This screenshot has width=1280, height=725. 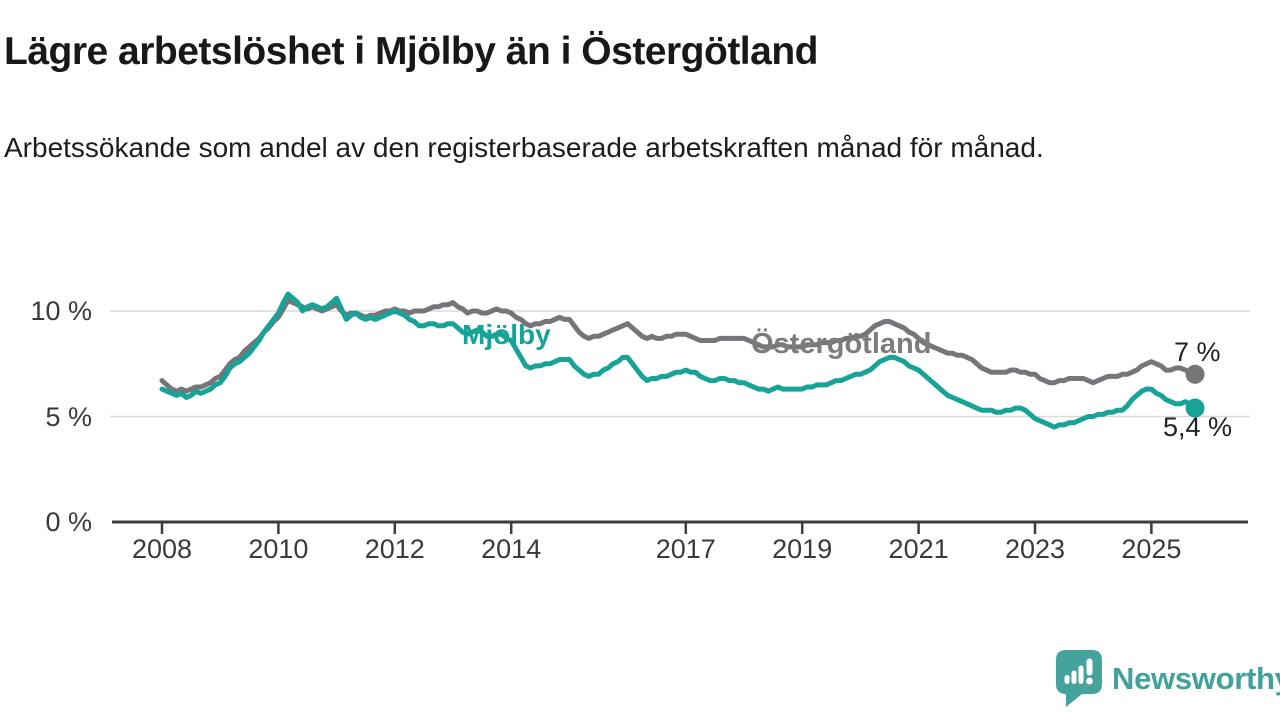 I want to click on x-tick-label-2010: 2010, so click(x=278, y=549).